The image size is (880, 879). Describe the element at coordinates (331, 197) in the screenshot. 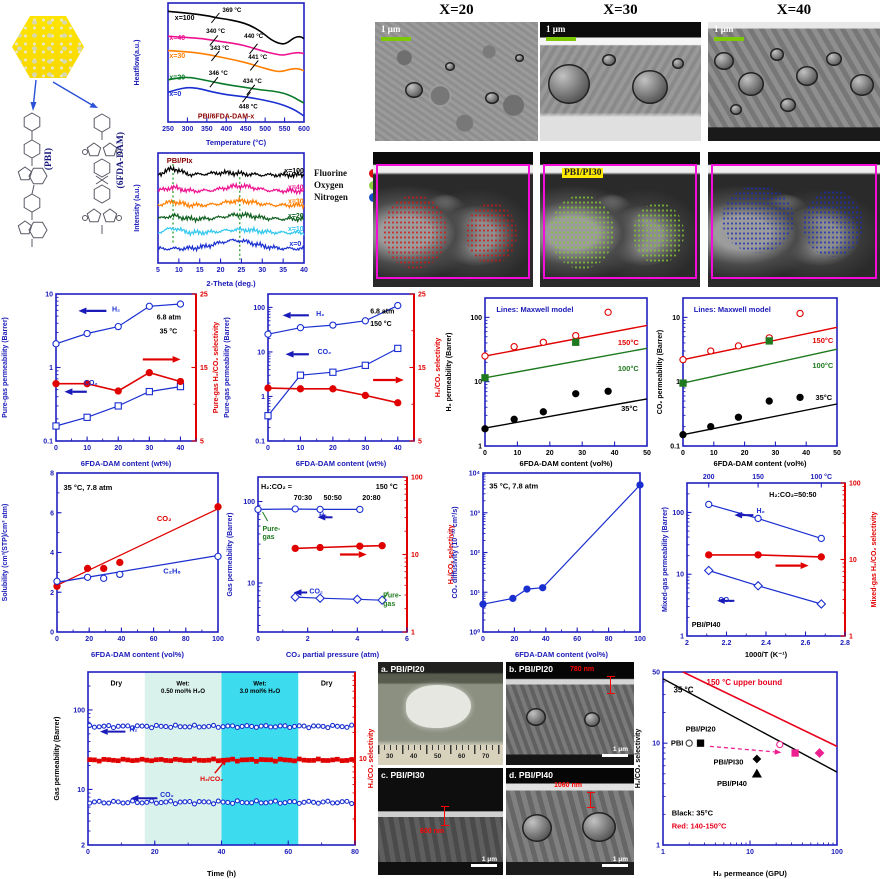

I see `legend-label-nitrogen: Nitrogen` at that location.